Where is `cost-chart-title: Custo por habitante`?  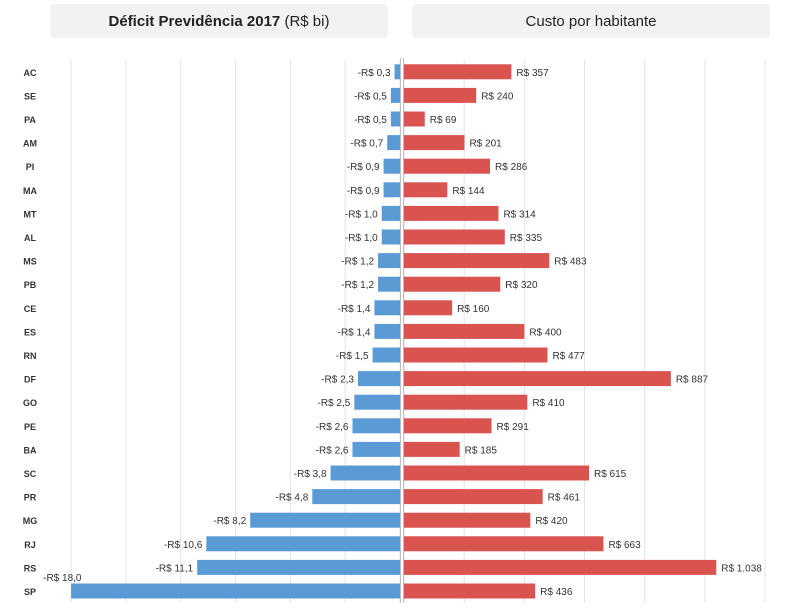 cost-chart-title: Custo por habitante is located at coordinates (591, 21).